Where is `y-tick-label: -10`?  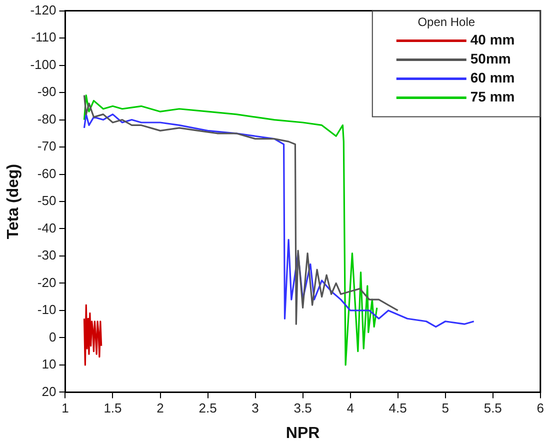 y-tick-label: -10 is located at coordinates (46, 310).